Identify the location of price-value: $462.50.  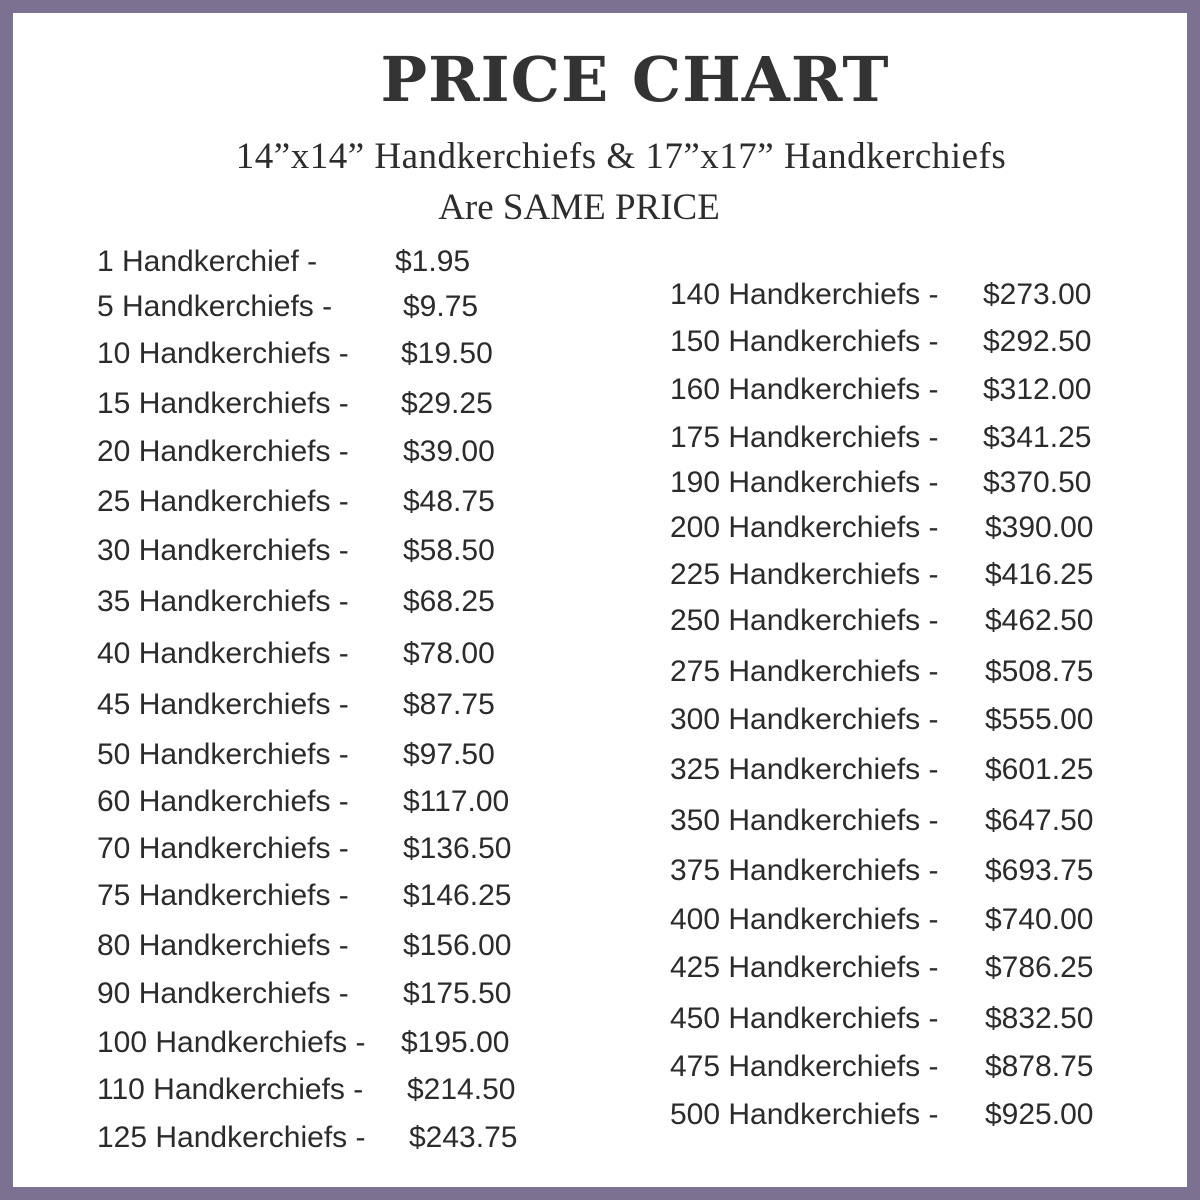
(1039, 620).